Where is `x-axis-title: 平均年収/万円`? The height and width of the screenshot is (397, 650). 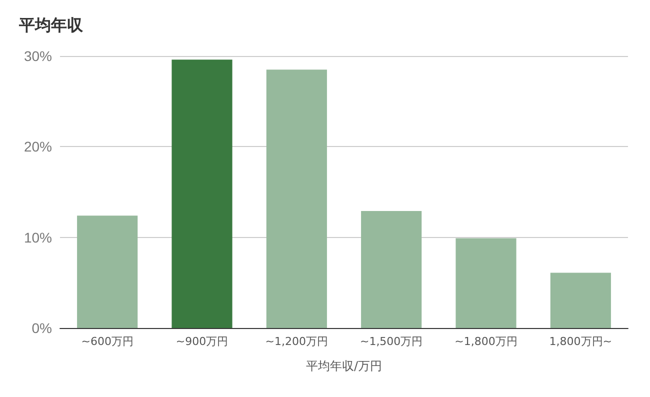 x-axis-title: 平均年収/万円 is located at coordinates (344, 366).